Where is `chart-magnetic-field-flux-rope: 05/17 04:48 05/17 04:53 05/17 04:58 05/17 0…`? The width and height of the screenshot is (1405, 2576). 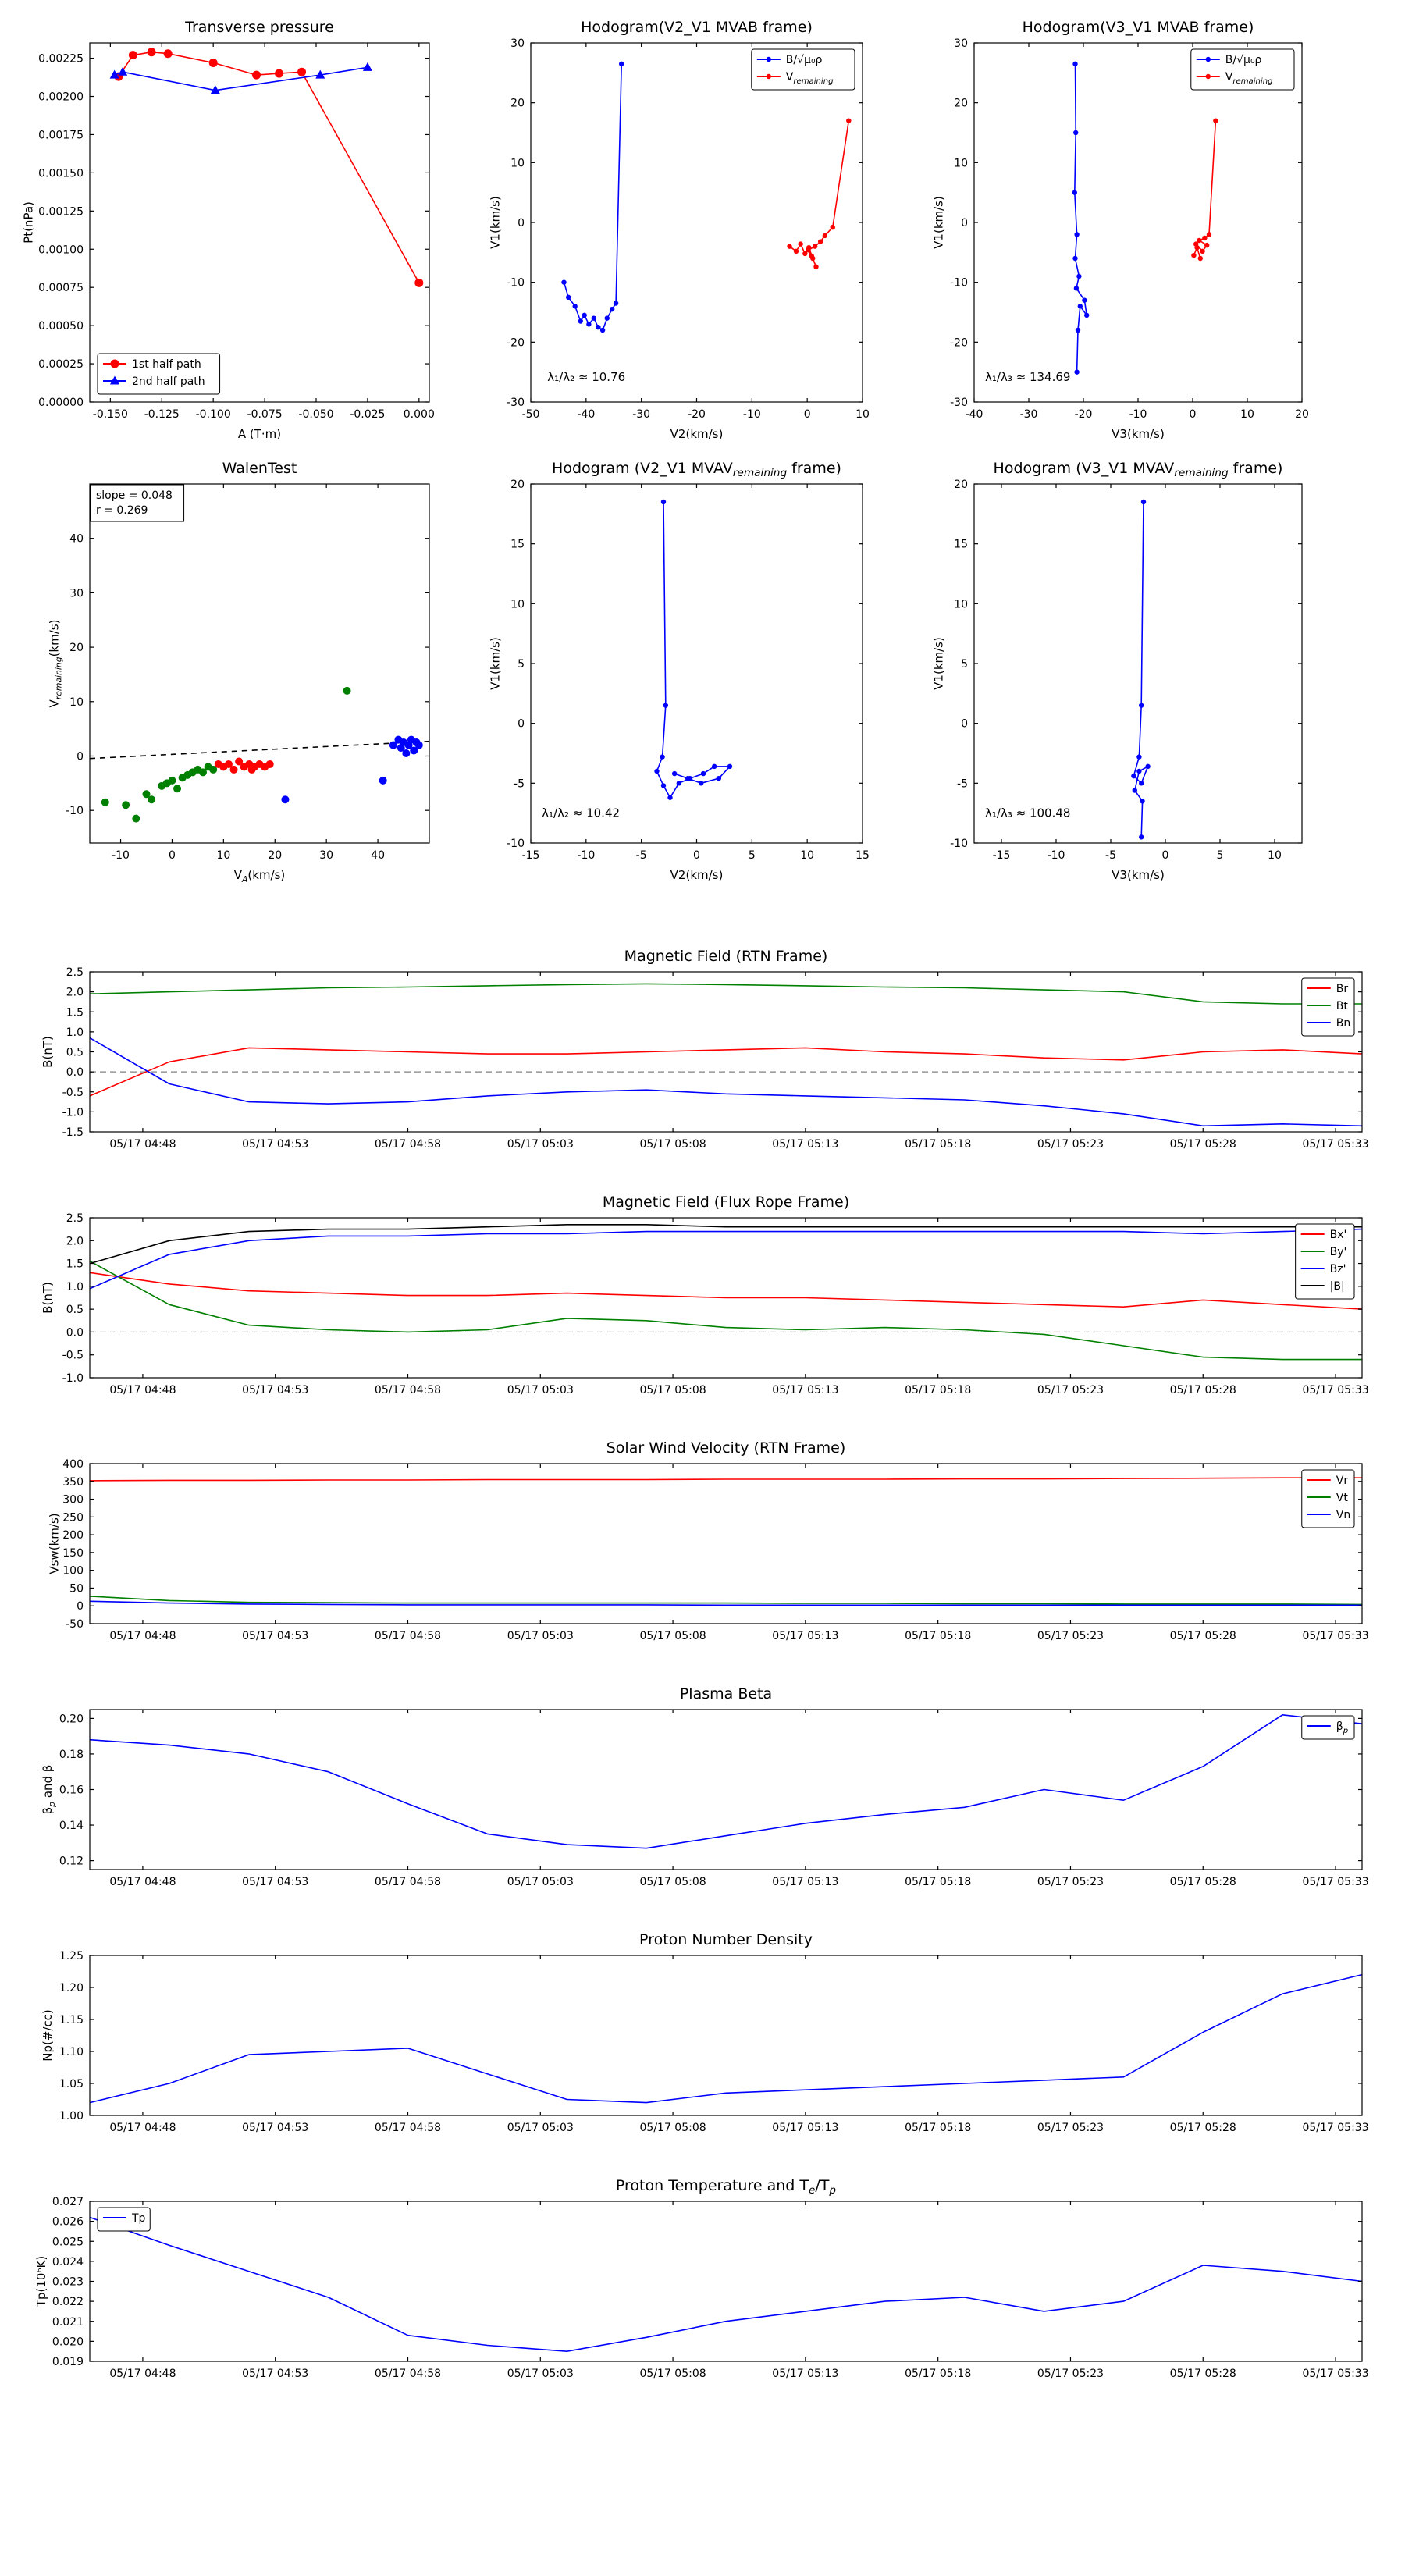 chart-magnetic-field-flux-rope: 05/17 04:48 05/17 04:53 05/17 04:58 05/17 0… is located at coordinates (705, 1295).